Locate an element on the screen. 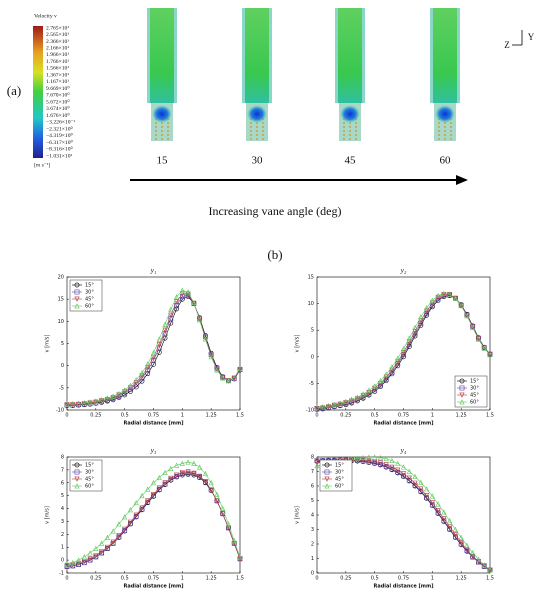  y-axis-label: v [m/s] is located at coordinates (48, 344).